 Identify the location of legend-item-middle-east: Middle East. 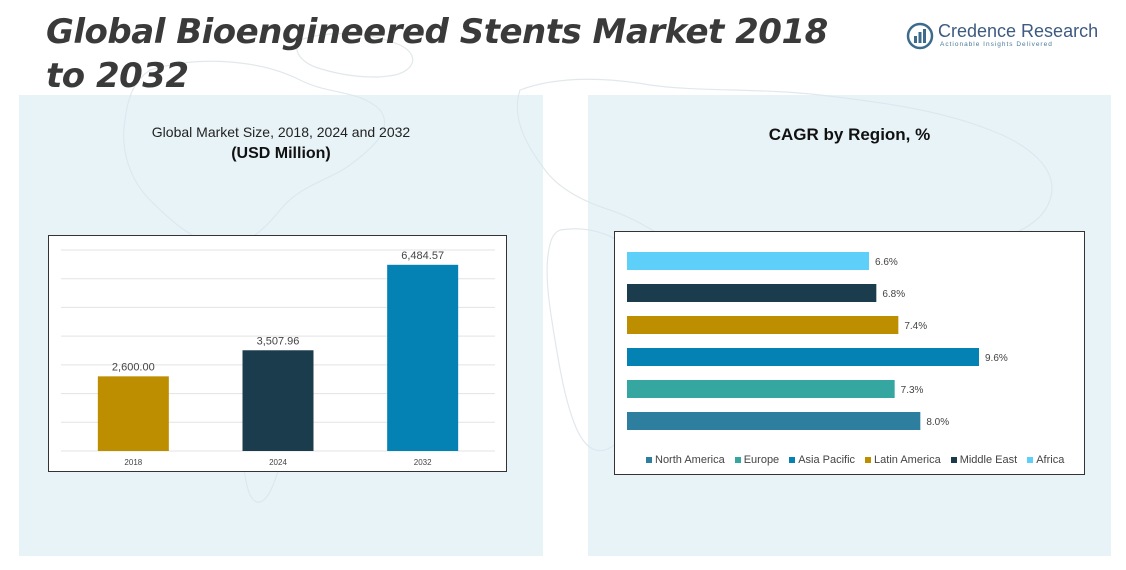
(984, 460).